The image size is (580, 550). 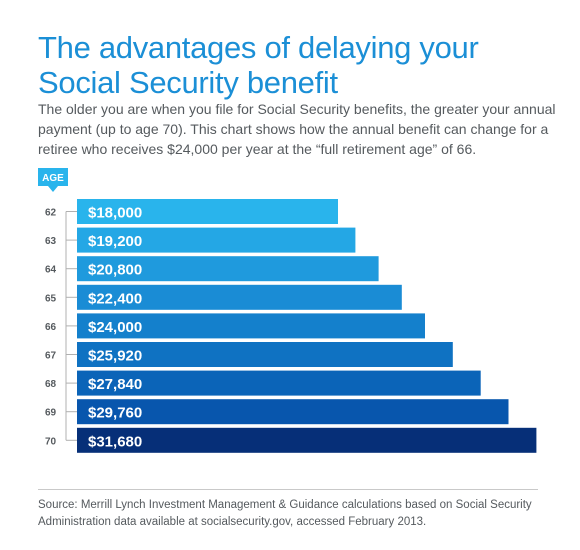 What do you see at coordinates (51, 270) in the screenshot?
I see `age-tick-label: 64` at bounding box center [51, 270].